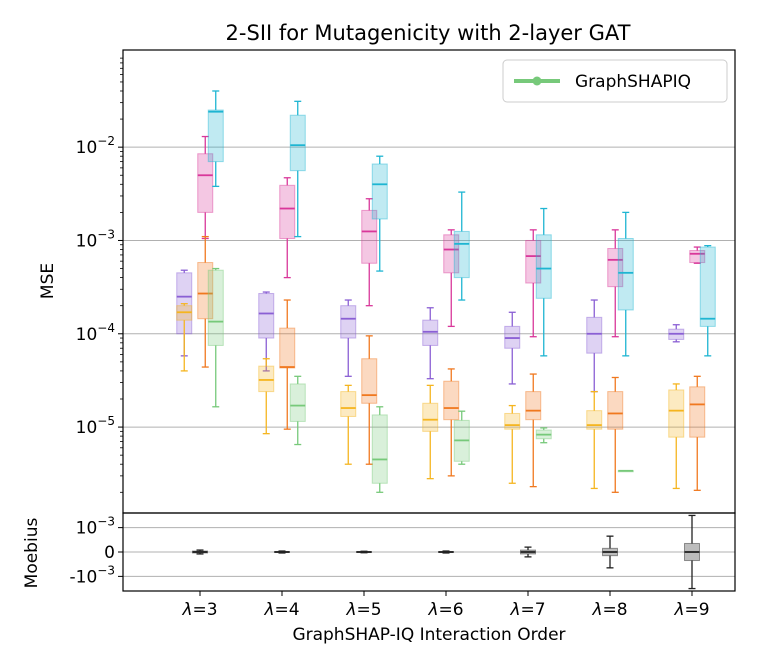  I want to click on moebius-y-tick-label: 10−3, so click(95, 527).